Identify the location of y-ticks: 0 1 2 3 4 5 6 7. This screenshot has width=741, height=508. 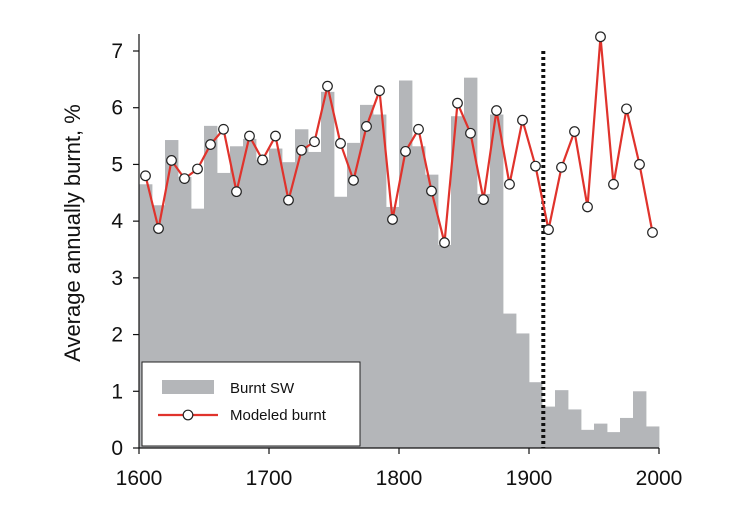
(125, 250).